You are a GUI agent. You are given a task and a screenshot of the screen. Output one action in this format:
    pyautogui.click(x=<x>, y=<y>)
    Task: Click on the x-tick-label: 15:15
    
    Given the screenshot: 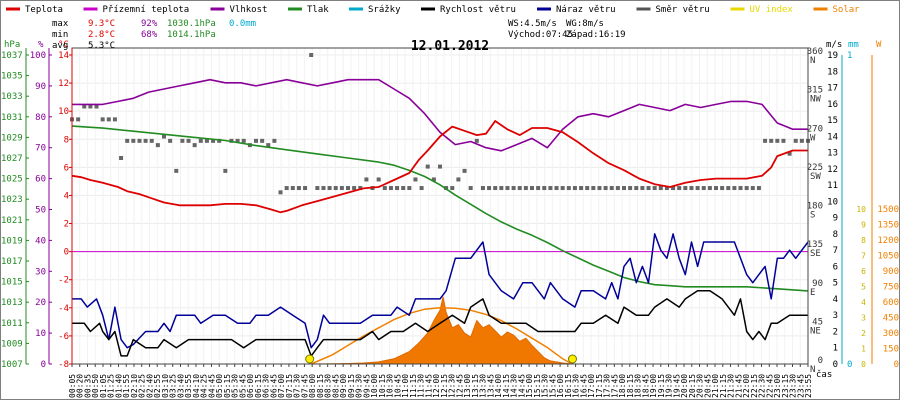 What is the action you would take?
    pyautogui.click(x=537, y=386)
    